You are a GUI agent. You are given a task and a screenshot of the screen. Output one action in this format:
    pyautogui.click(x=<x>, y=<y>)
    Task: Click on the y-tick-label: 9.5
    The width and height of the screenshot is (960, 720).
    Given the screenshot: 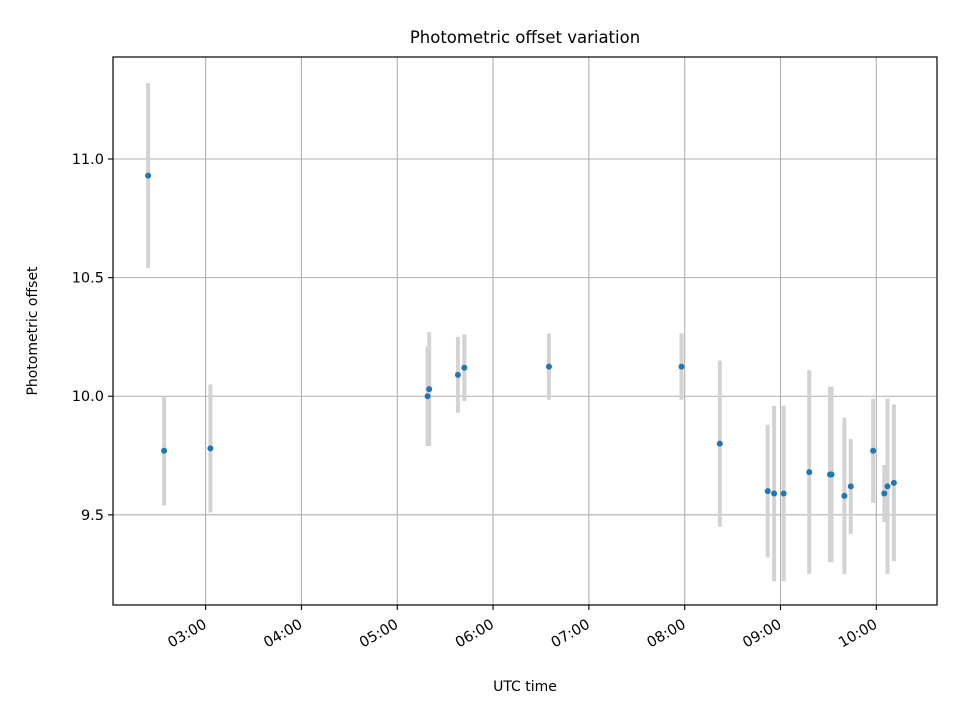 What is the action you would take?
    pyautogui.click(x=92, y=516)
    